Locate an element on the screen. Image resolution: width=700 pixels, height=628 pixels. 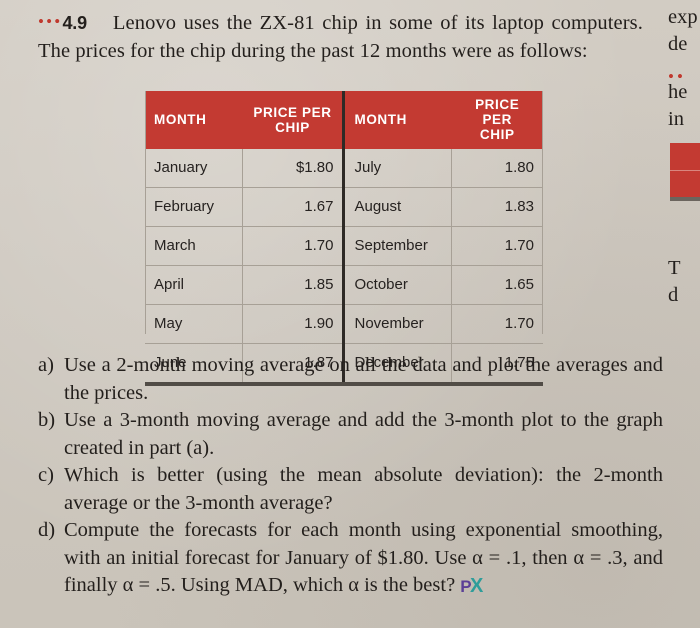
cell-month-left: January is located at coordinates (194, 168).